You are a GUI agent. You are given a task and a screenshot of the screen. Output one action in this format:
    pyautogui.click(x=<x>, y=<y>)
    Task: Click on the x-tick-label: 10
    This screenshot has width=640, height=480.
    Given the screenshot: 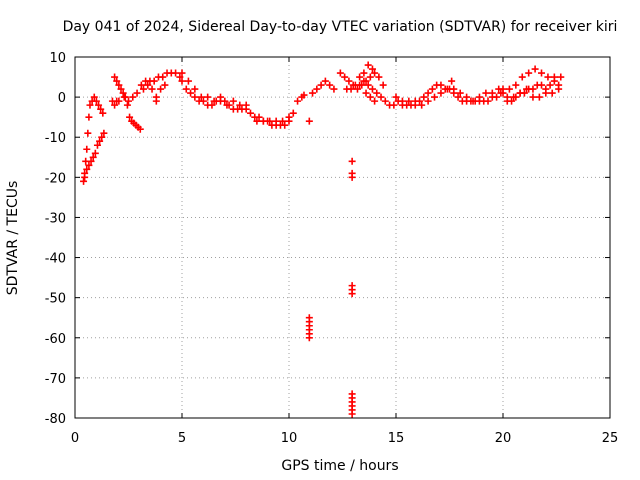 What is the action you would take?
    pyautogui.click(x=289, y=438)
    